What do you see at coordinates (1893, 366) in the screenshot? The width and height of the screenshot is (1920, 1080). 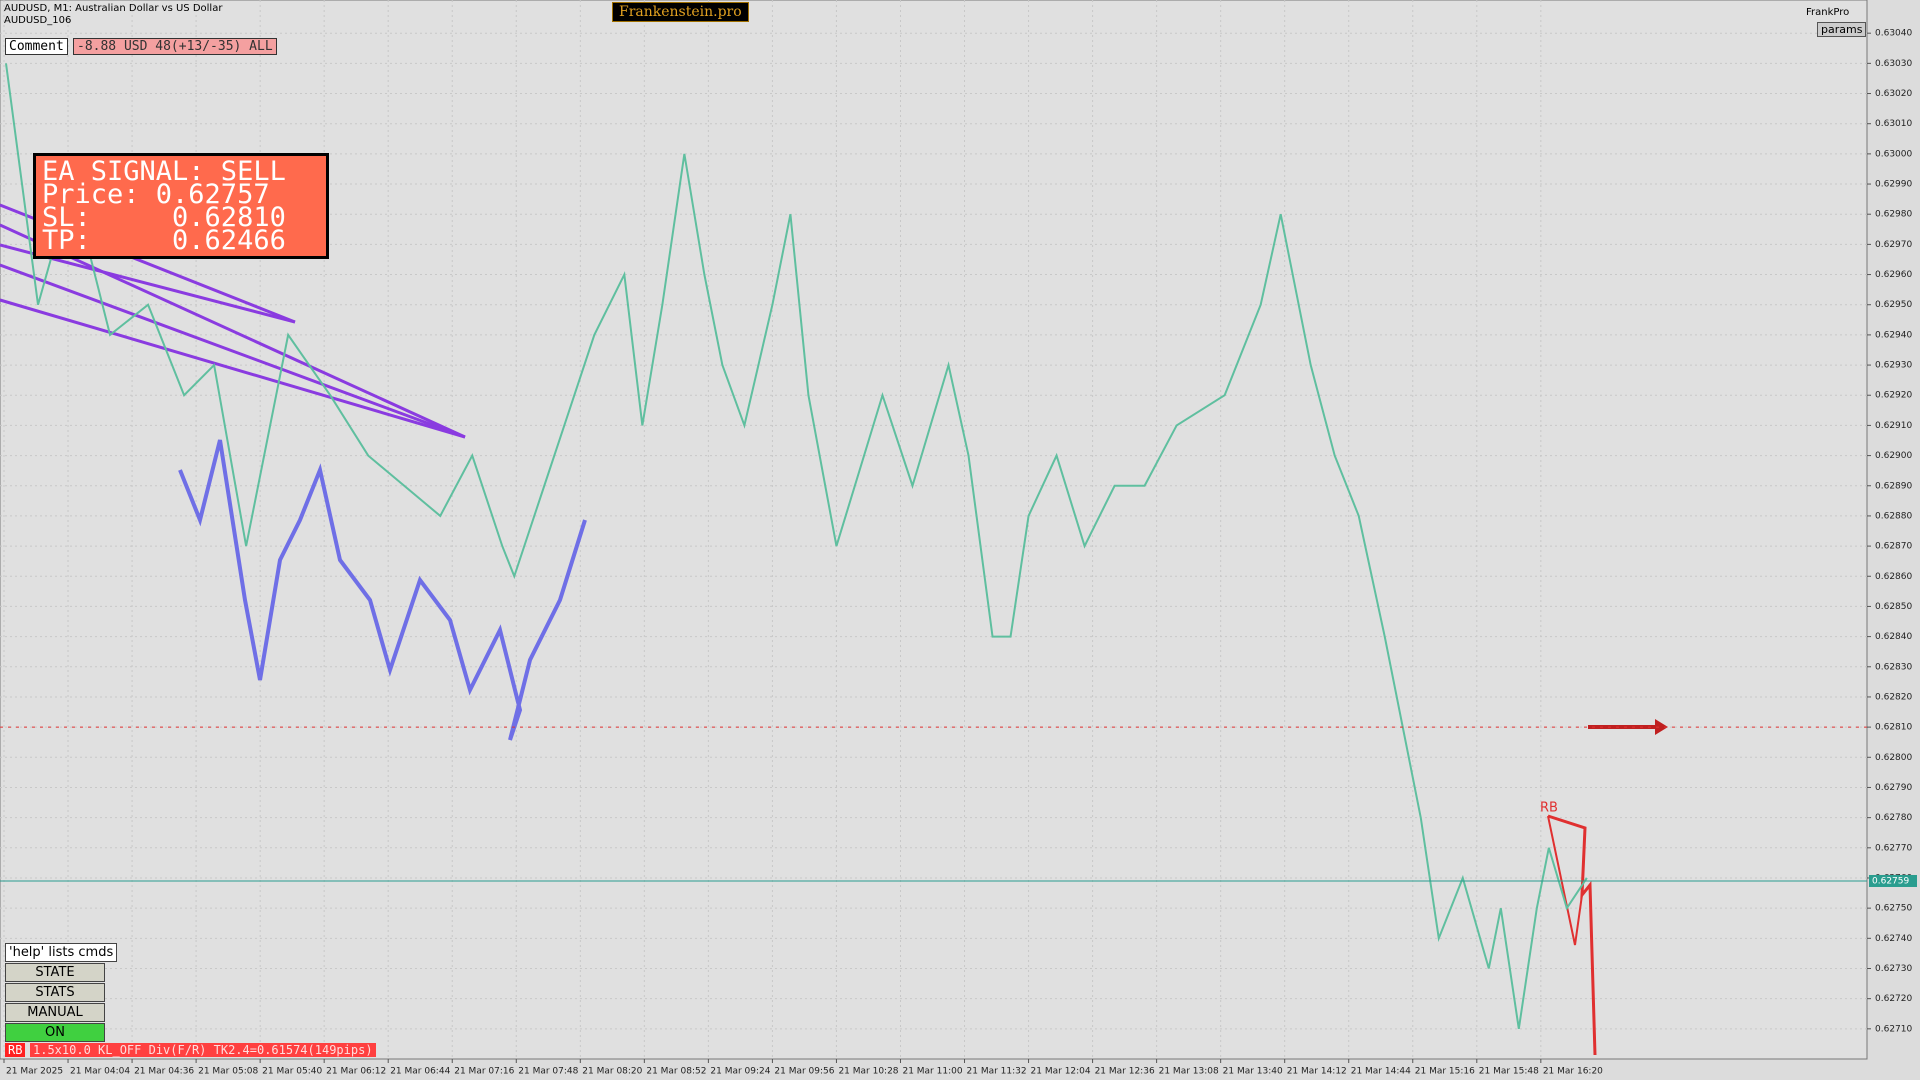 I see `y-tick-label: 0.62930` at bounding box center [1893, 366].